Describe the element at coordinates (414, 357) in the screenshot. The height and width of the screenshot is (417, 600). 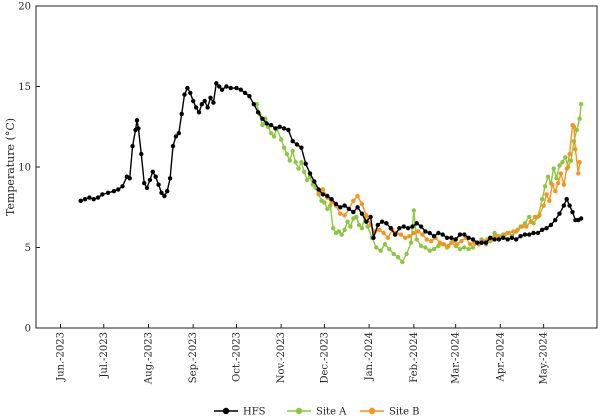
I see `x-tick-label: Feb.-2024` at that location.